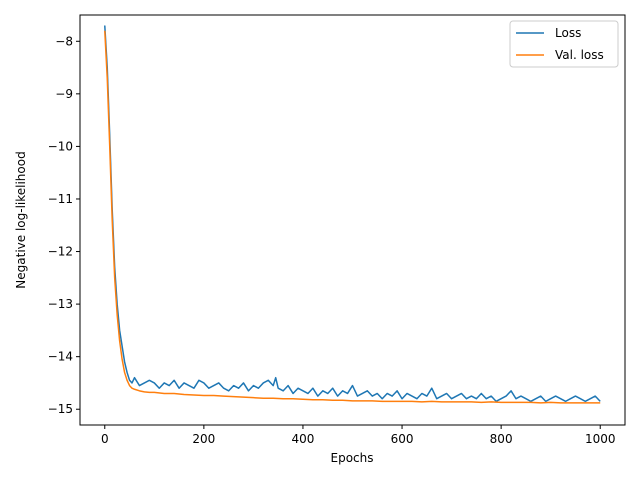 This screenshot has height=480, width=640. Describe the element at coordinates (402, 439) in the screenshot. I see `x-tick-label: 600` at that location.